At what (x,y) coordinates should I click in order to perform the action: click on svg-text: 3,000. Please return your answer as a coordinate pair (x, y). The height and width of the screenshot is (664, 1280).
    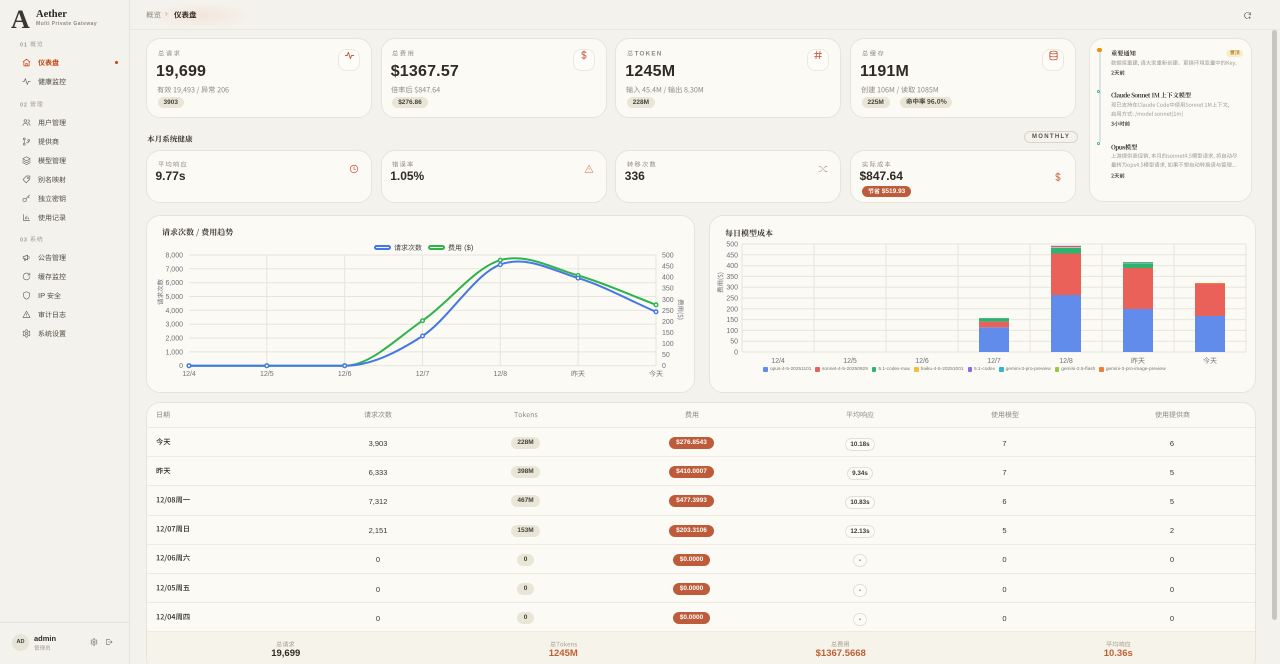
    Looking at the image, I should click on (174, 325).